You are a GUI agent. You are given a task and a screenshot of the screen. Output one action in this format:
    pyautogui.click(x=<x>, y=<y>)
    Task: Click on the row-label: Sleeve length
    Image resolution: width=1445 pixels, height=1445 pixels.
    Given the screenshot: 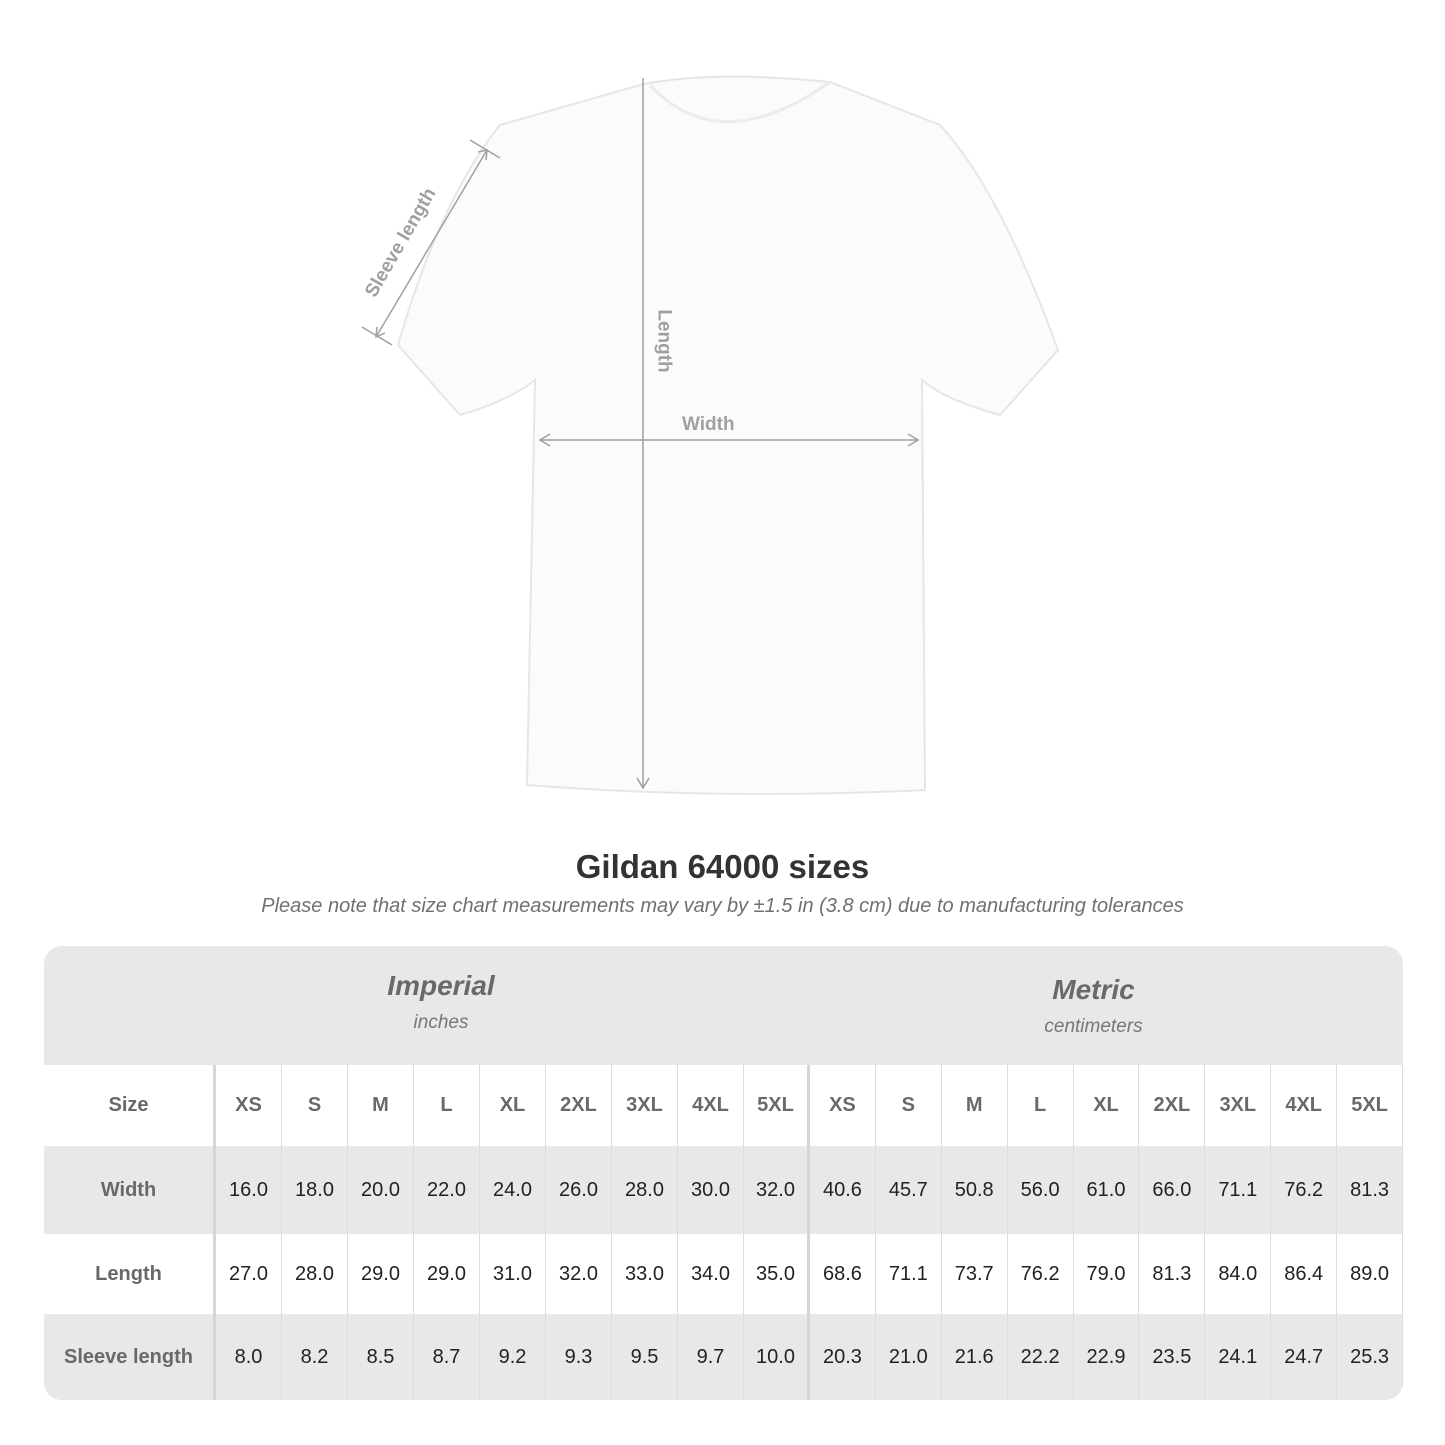 What is the action you would take?
    pyautogui.click(x=130, y=1357)
    